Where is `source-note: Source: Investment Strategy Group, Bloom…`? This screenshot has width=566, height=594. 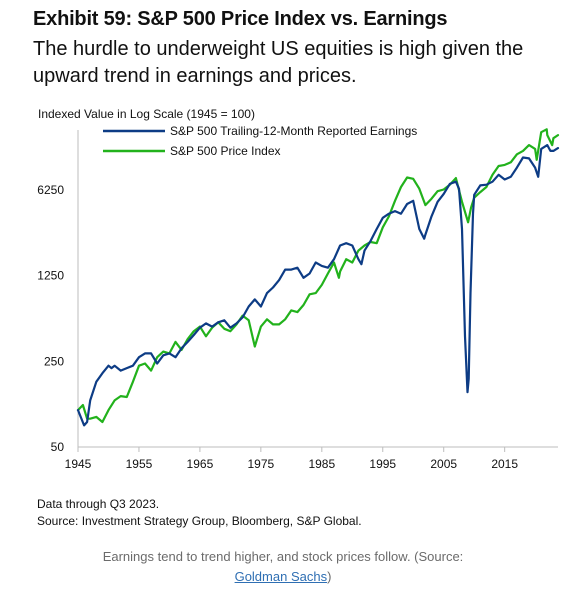 source-note: Source: Investment Strategy Group, Bloom… is located at coordinates (199, 521).